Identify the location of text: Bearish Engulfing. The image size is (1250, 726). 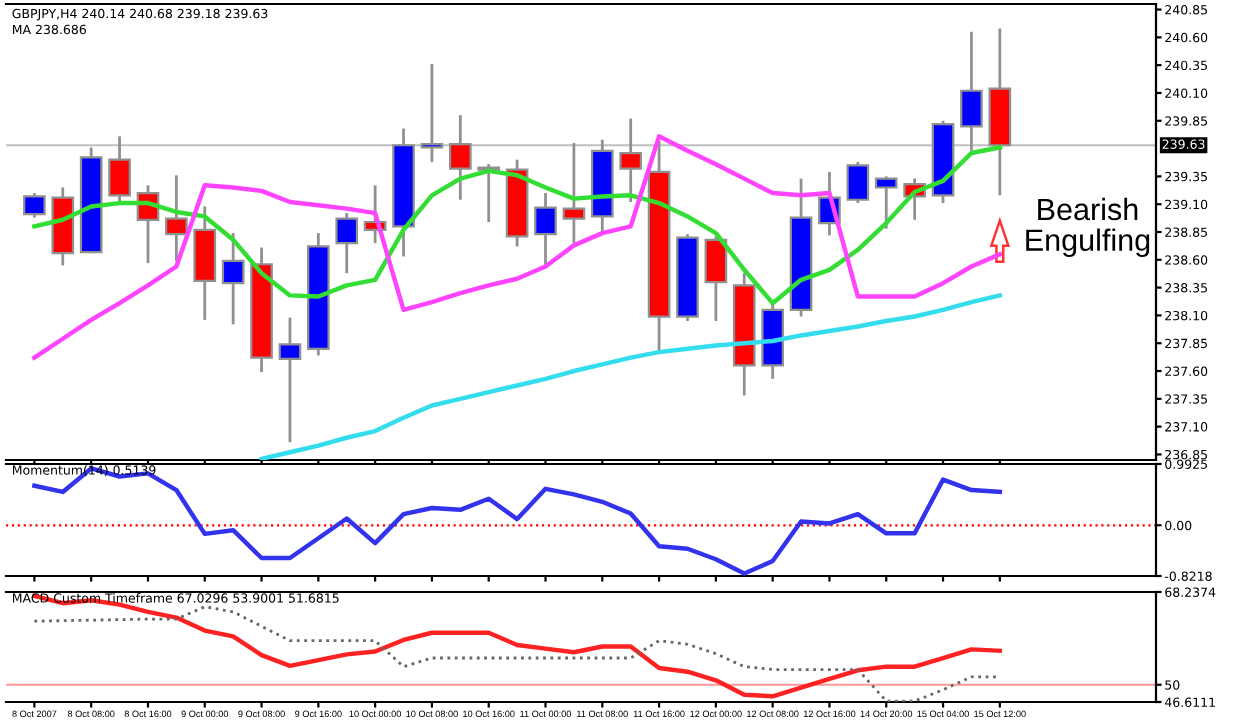
(1088, 227).